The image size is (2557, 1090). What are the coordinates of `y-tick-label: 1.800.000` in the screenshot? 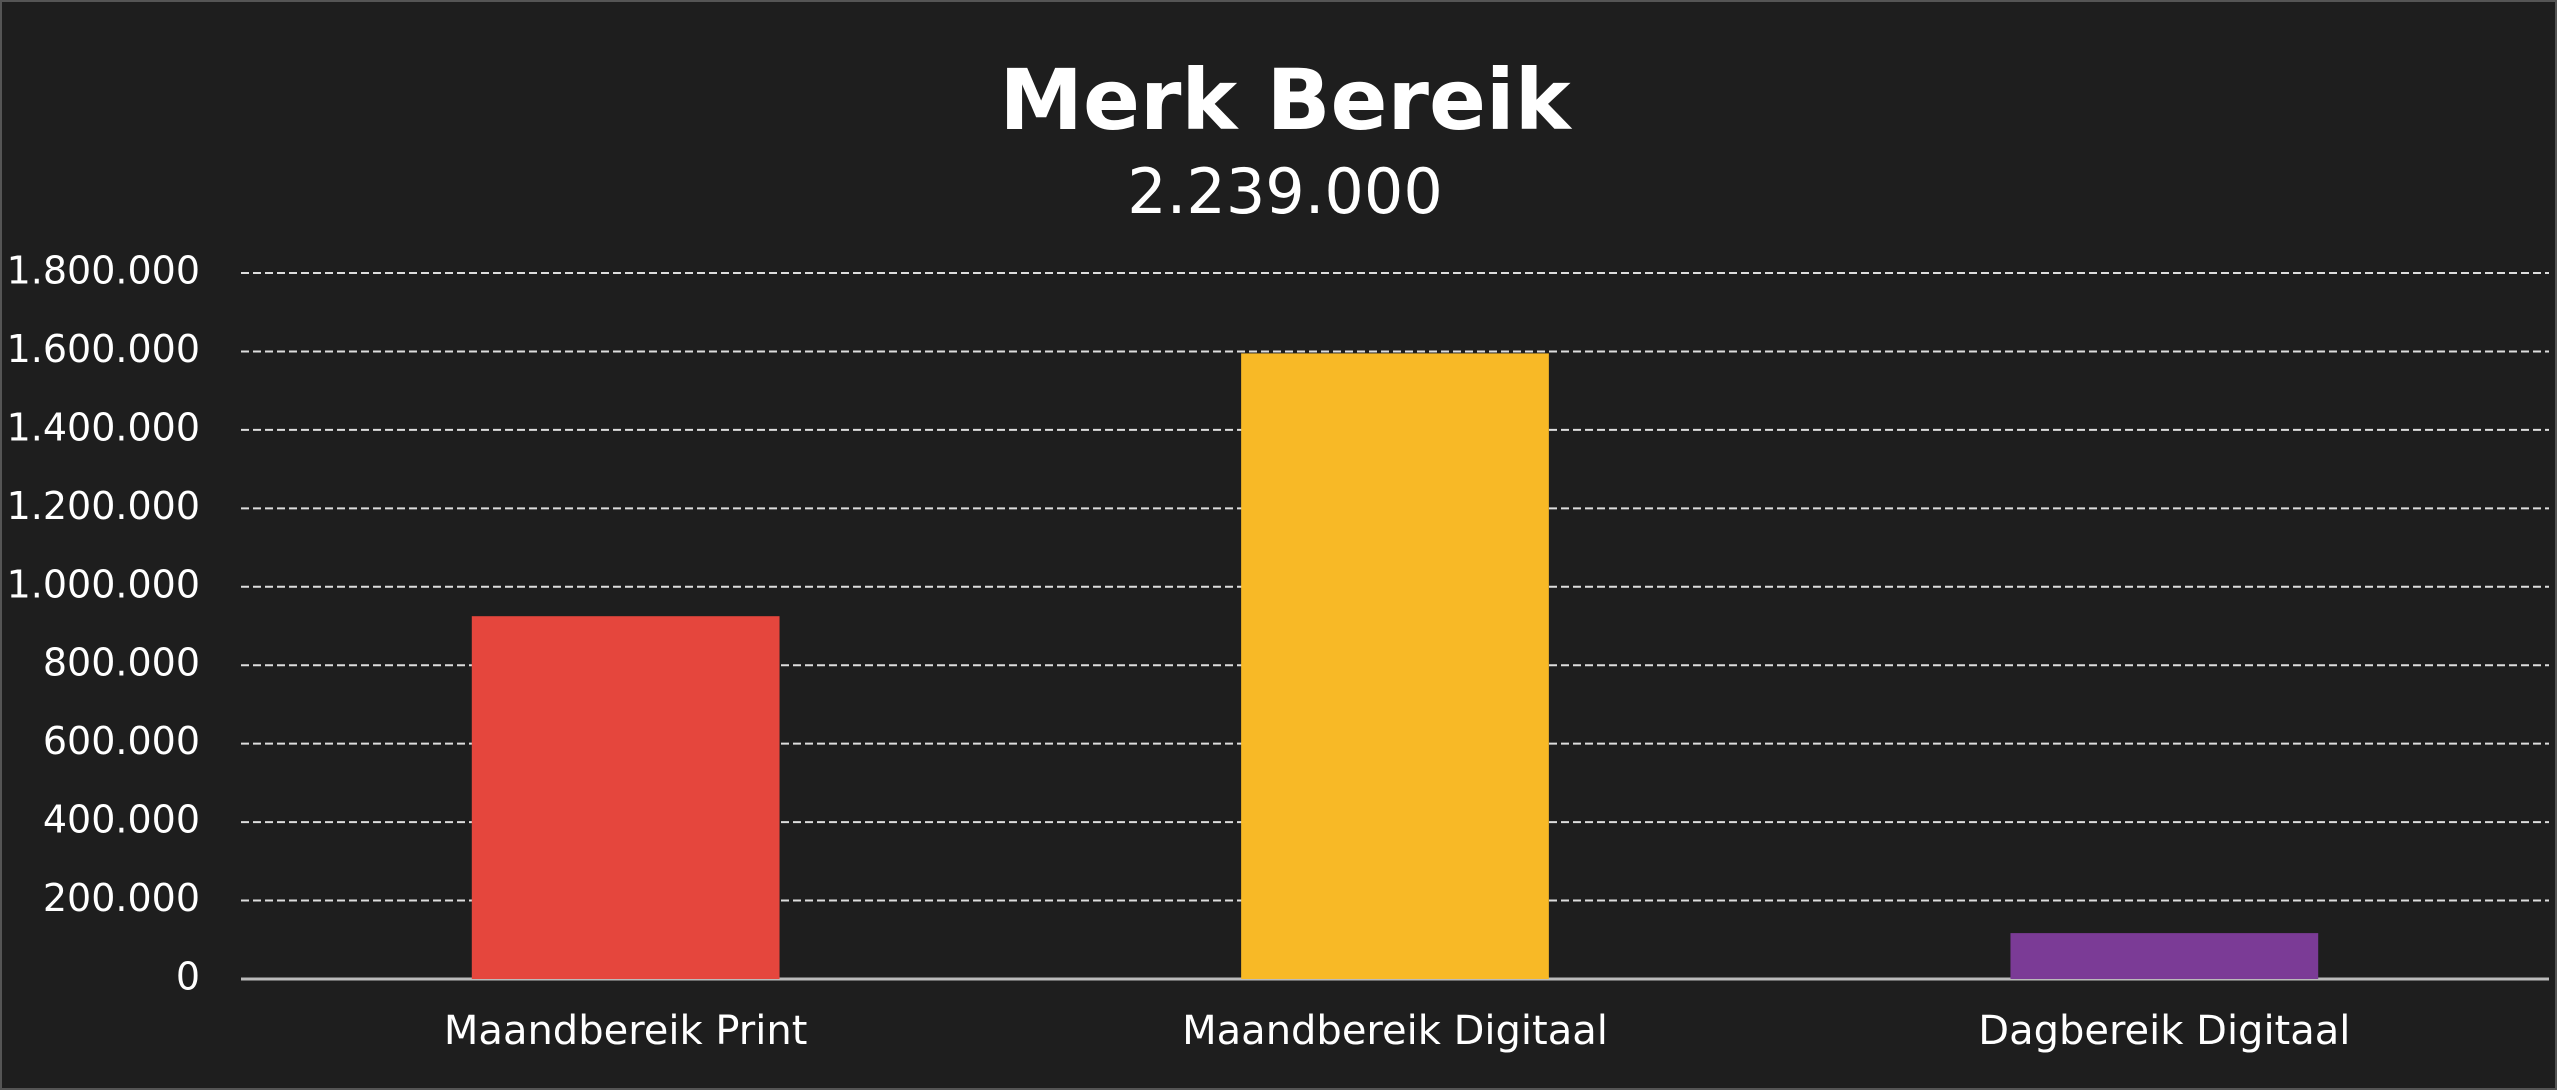 It's located at (103, 271).